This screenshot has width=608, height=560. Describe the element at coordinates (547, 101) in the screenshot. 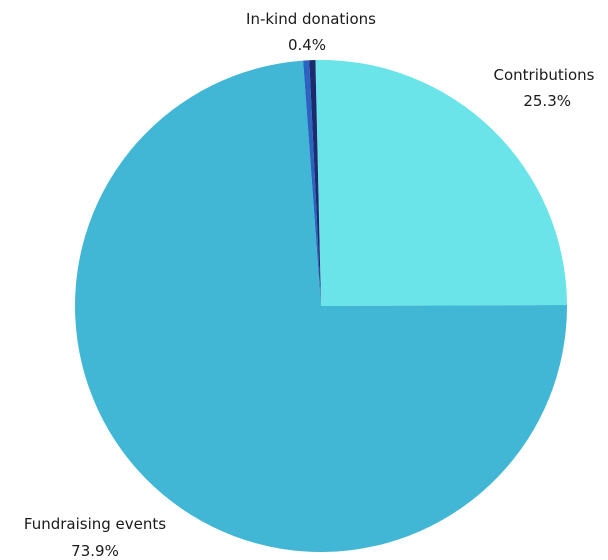

I see `value-contributions: 25.3%` at that location.